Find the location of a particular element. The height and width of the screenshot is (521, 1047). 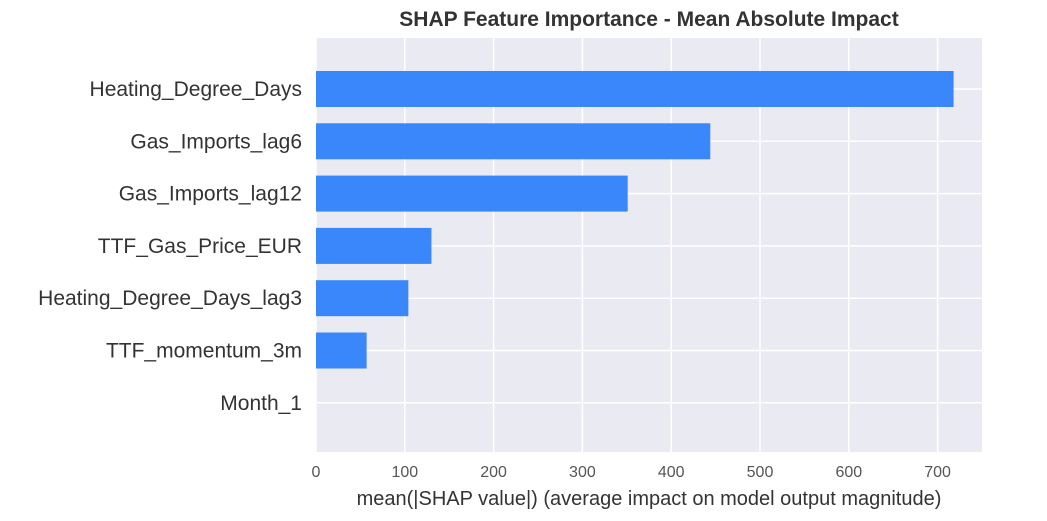

x-tick-label: 500 is located at coordinates (760, 472).